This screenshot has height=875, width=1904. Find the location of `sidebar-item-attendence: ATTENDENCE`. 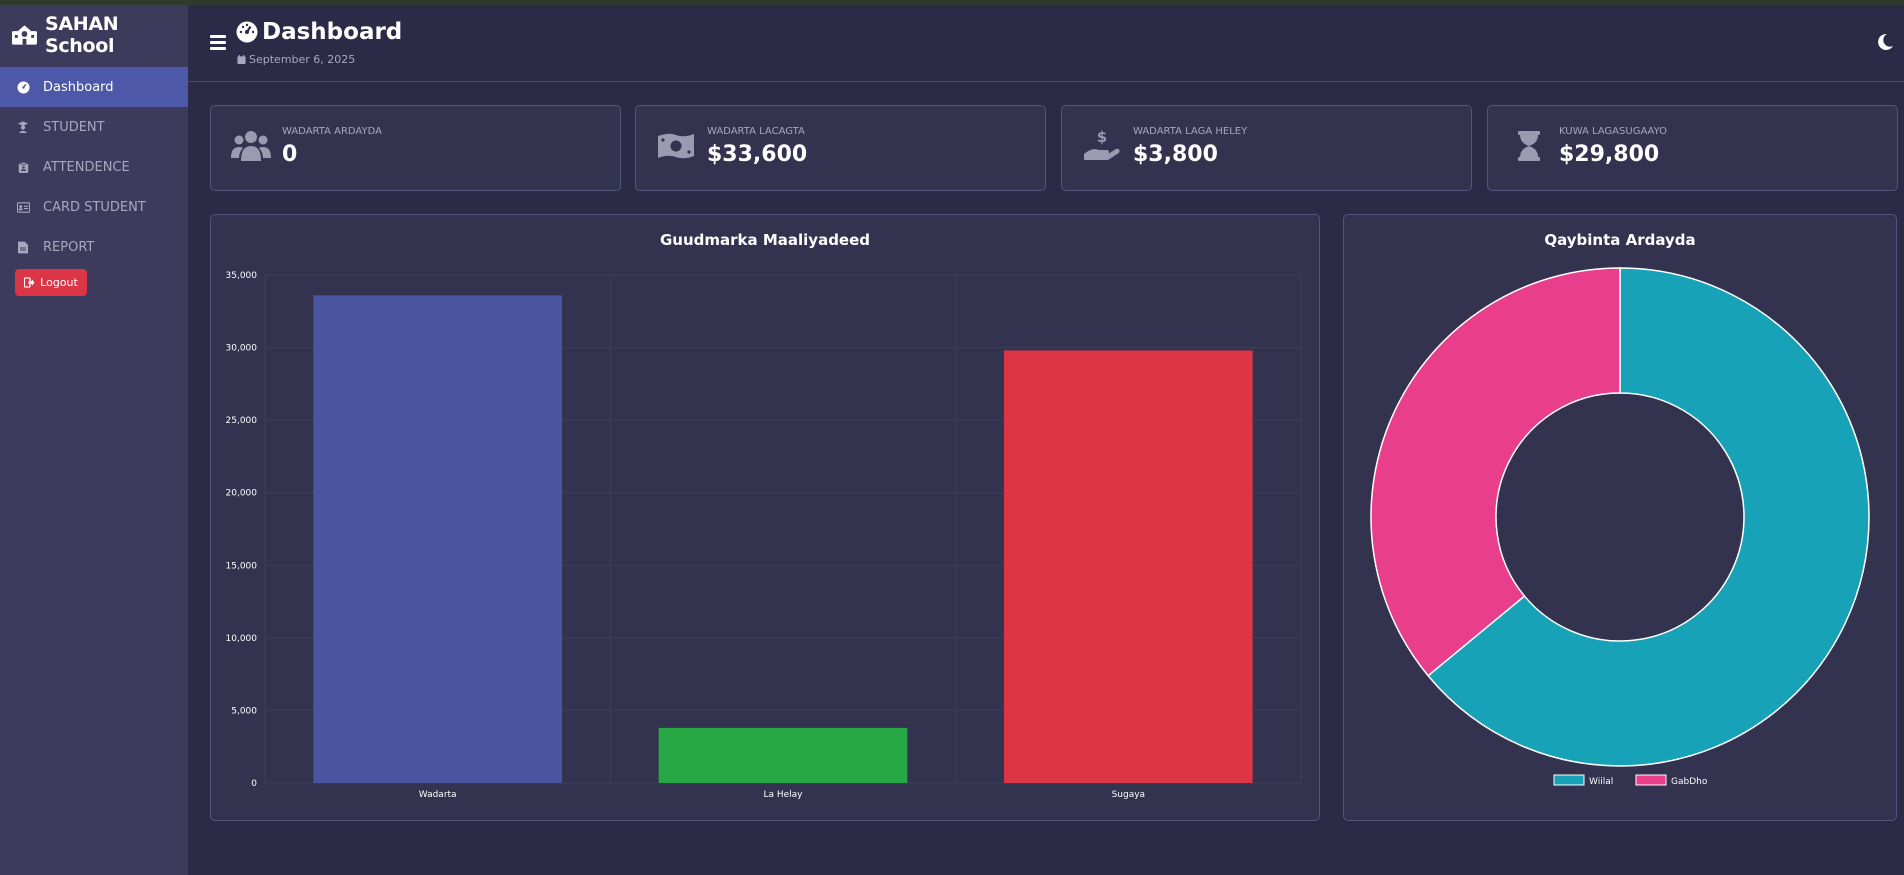

sidebar-item-attendence: ATTENDENCE is located at coordinates (94, 167).